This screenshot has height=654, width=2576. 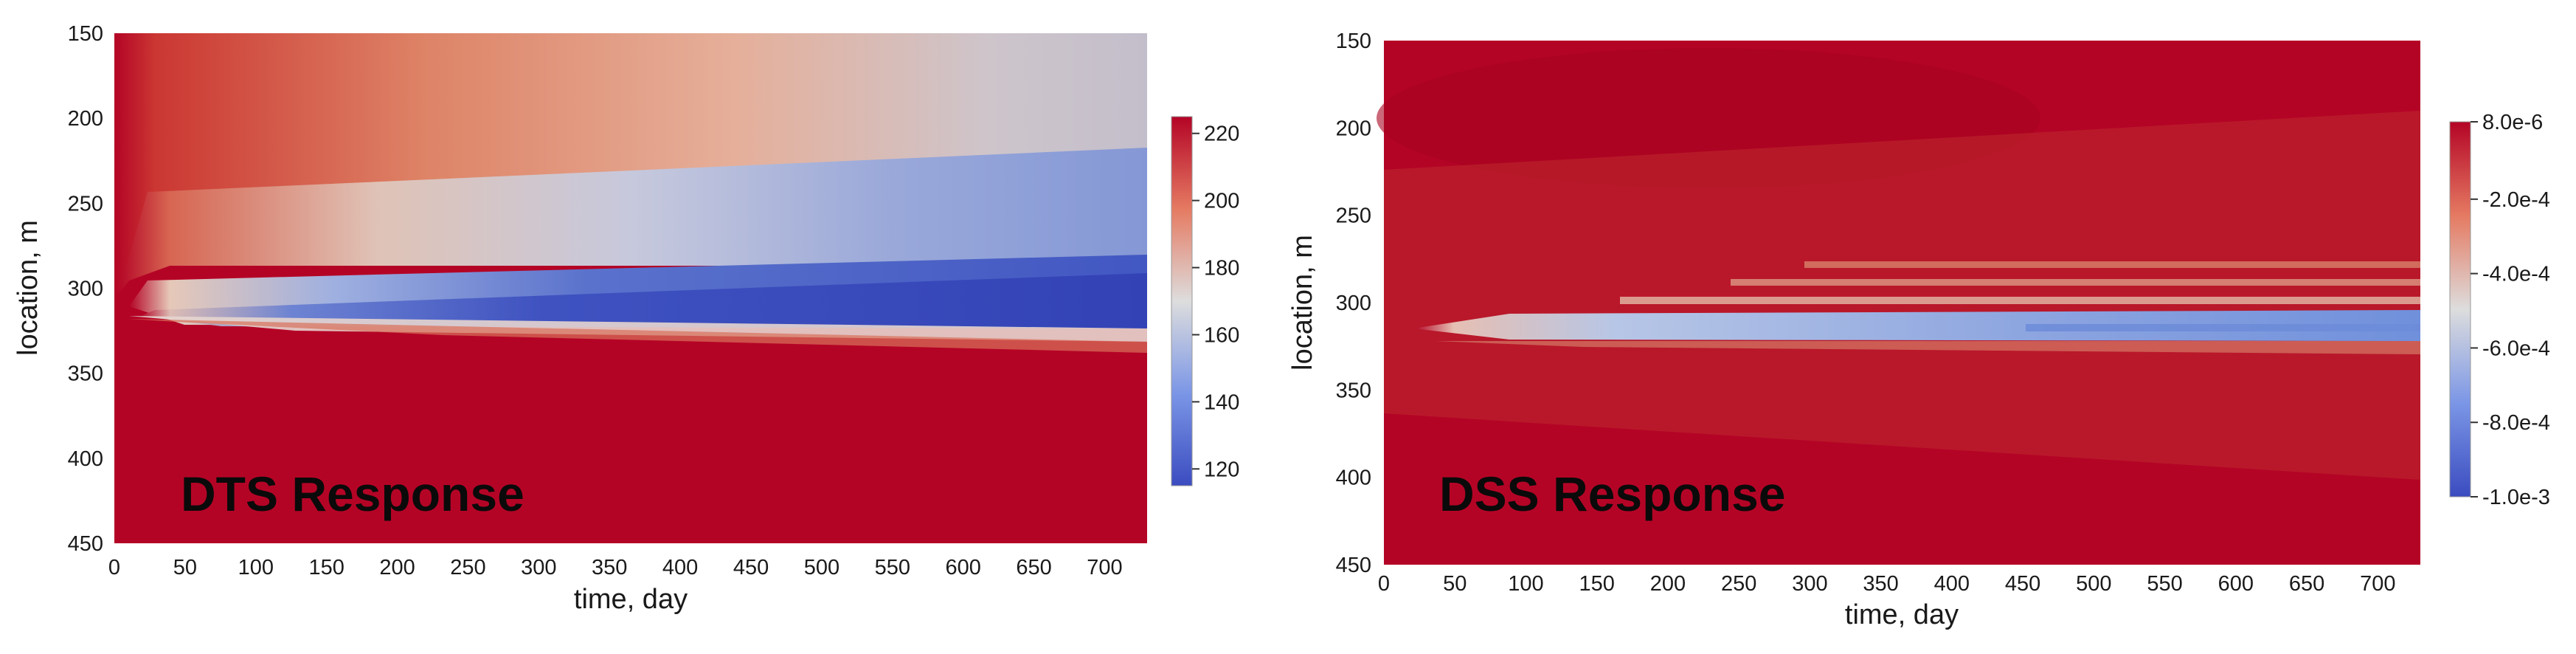 I want to click on dss-x-tick-label: 350, so click(x=1881, y=584).